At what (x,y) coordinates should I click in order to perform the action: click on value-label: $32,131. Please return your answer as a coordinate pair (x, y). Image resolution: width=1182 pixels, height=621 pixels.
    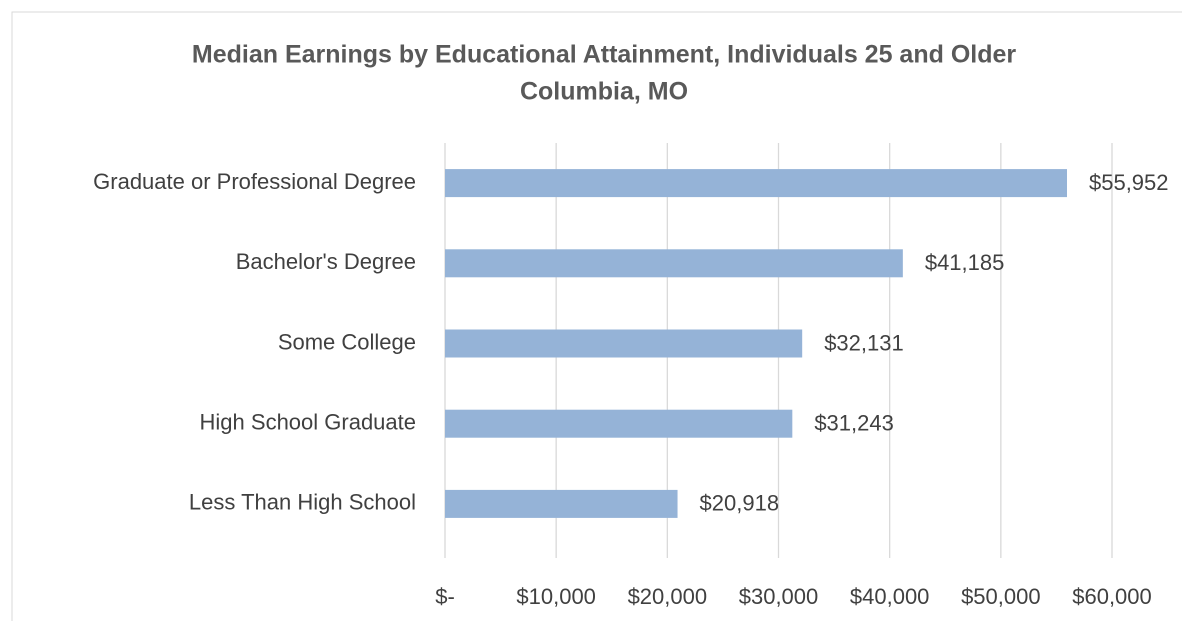
    Looking at the image, I should click on (864, 342).